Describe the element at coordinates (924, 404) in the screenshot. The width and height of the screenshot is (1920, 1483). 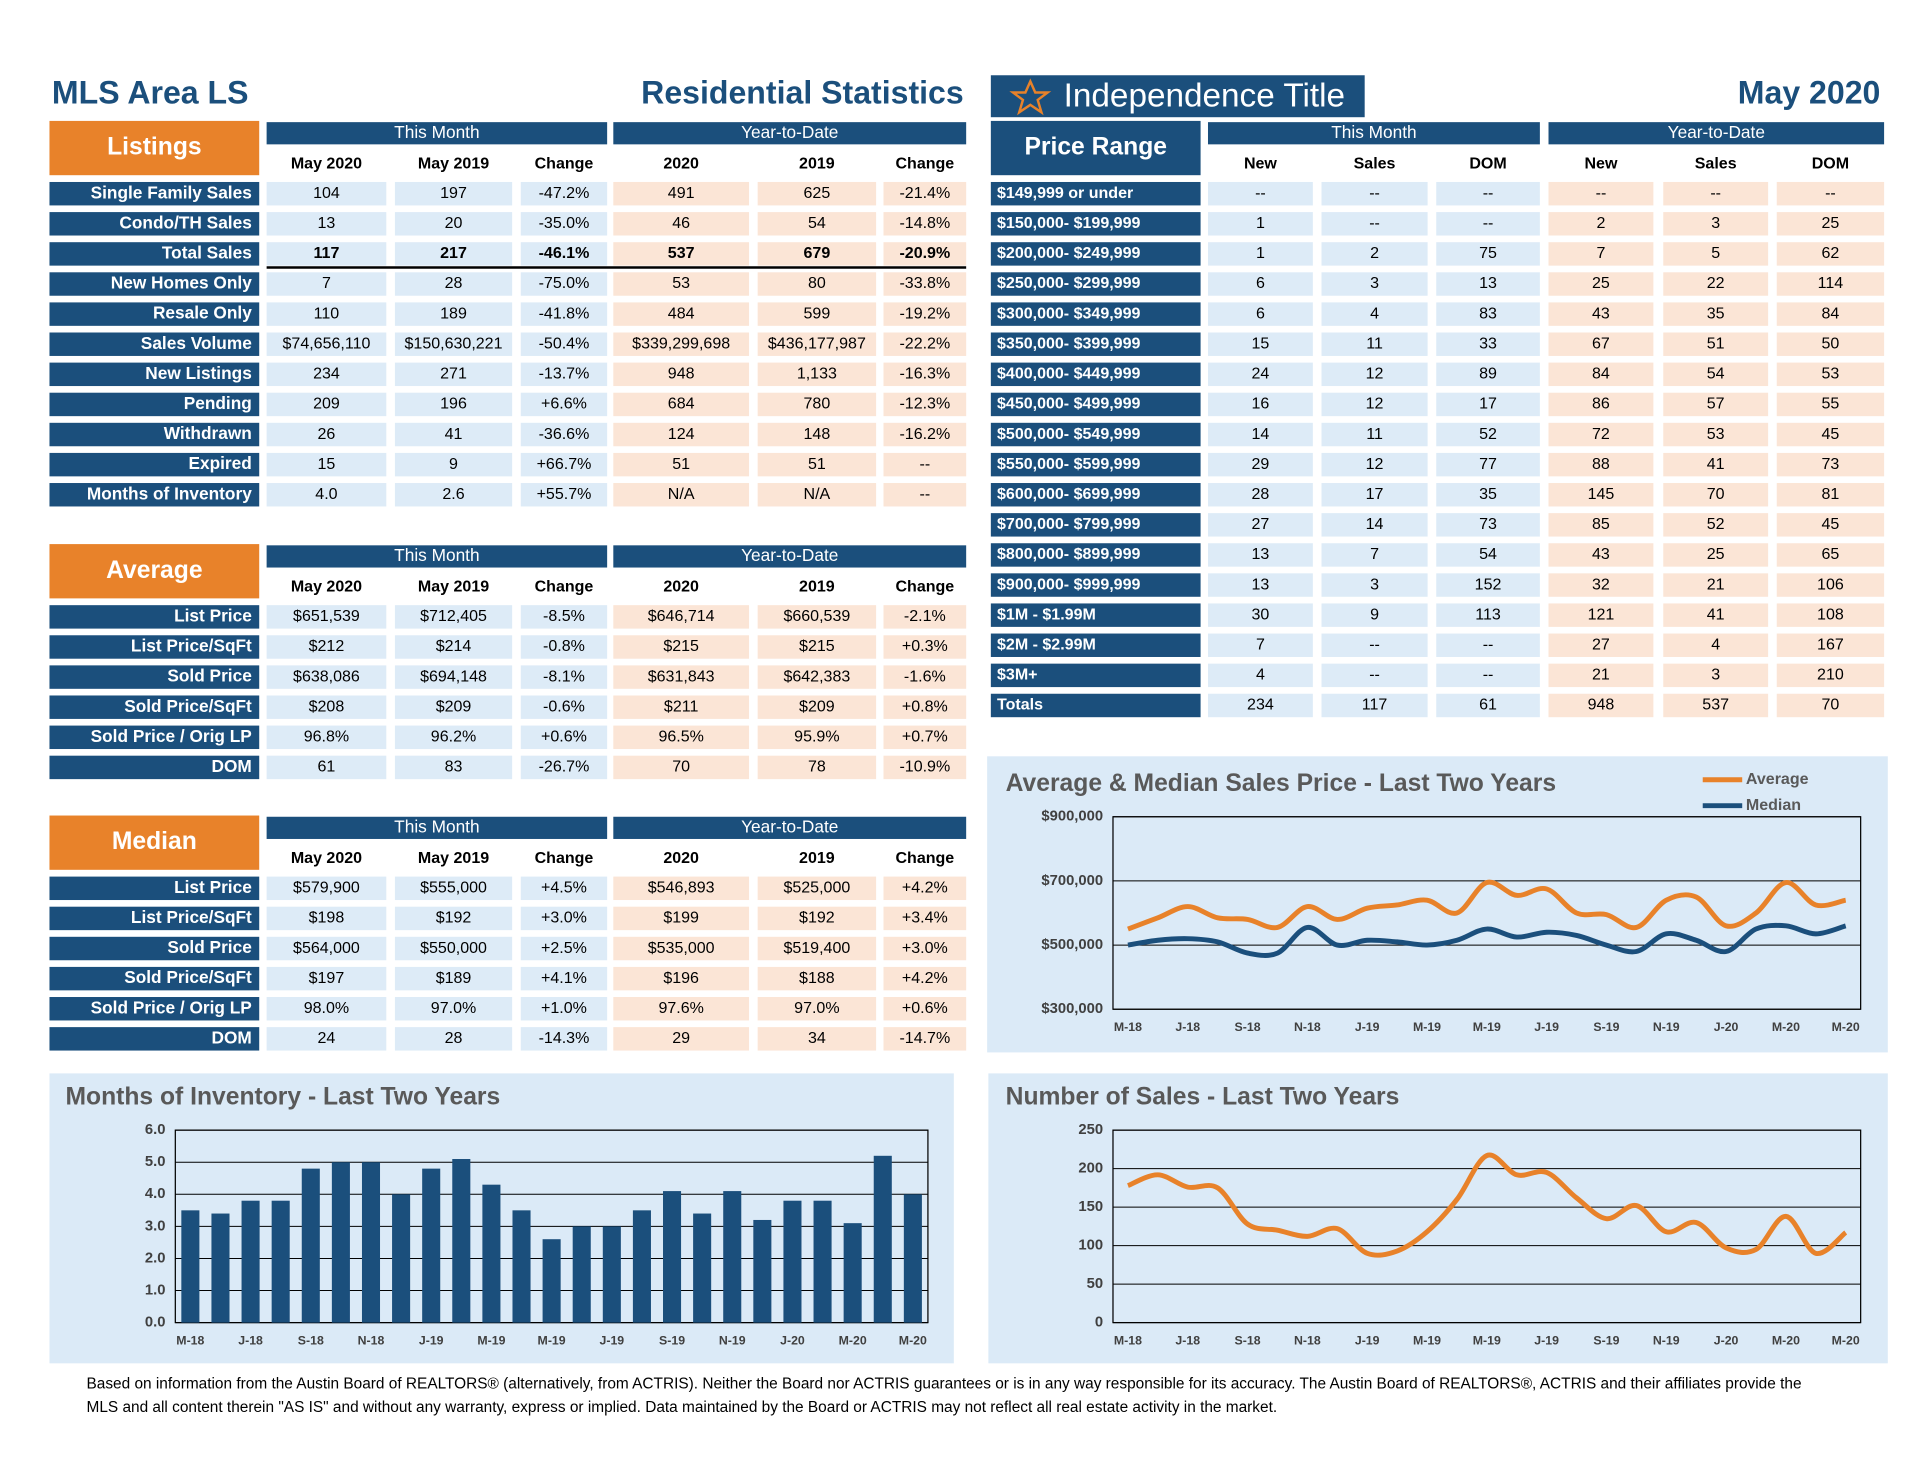
I see `cell: -12.3%` at that location.